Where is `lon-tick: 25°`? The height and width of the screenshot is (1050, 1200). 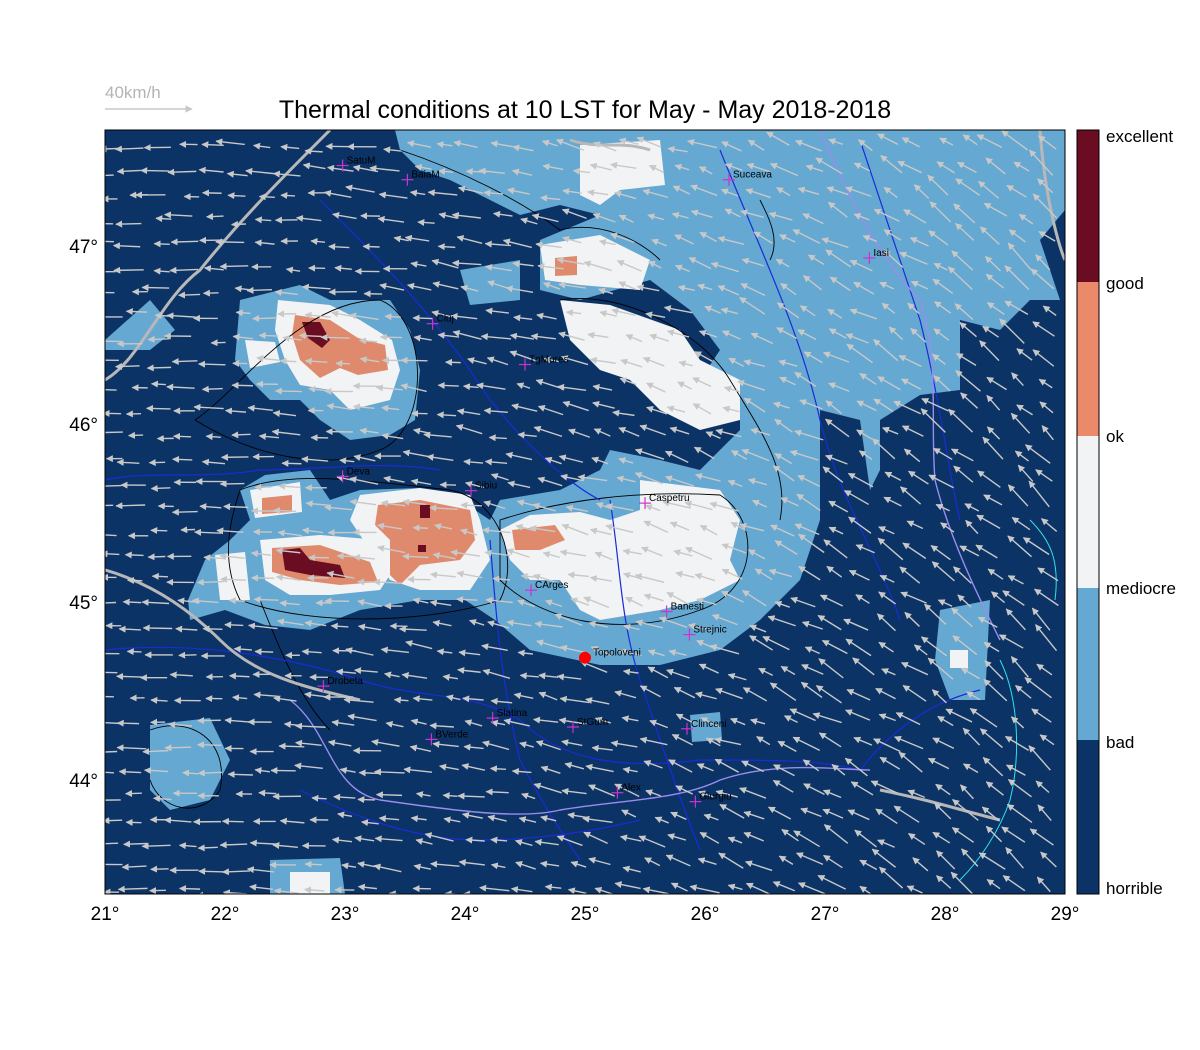
lon-tick: 25° is located at coordinates (585, 914).